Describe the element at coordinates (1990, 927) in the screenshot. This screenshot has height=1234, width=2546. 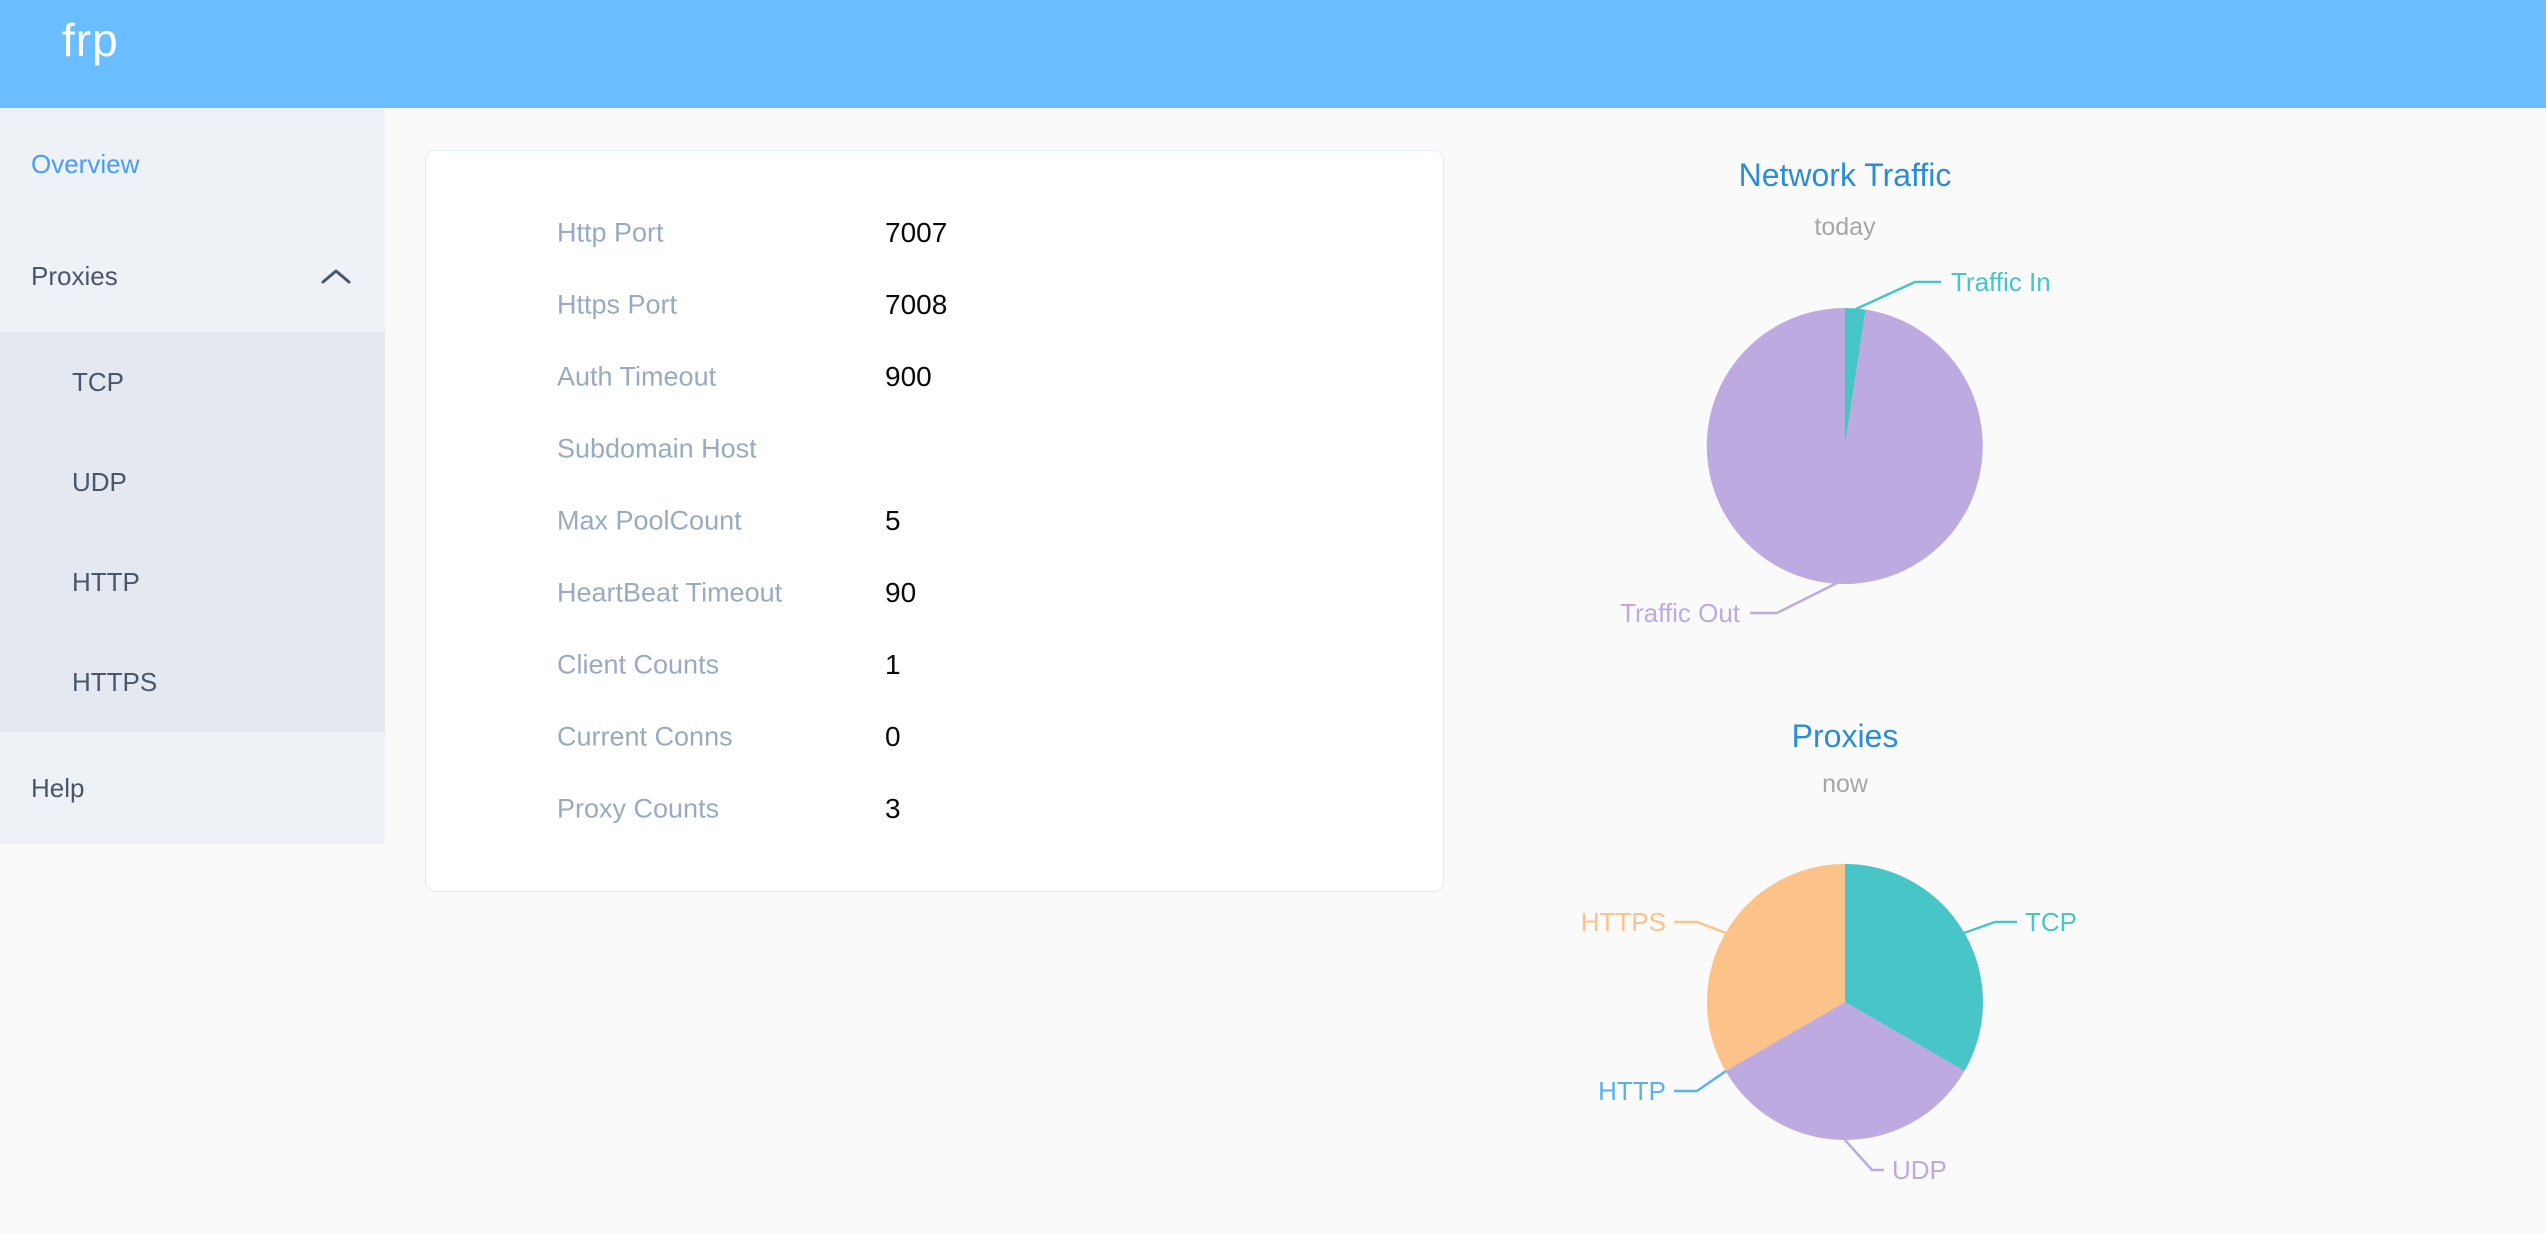
I see `pie-label-line-tcp` at that location.